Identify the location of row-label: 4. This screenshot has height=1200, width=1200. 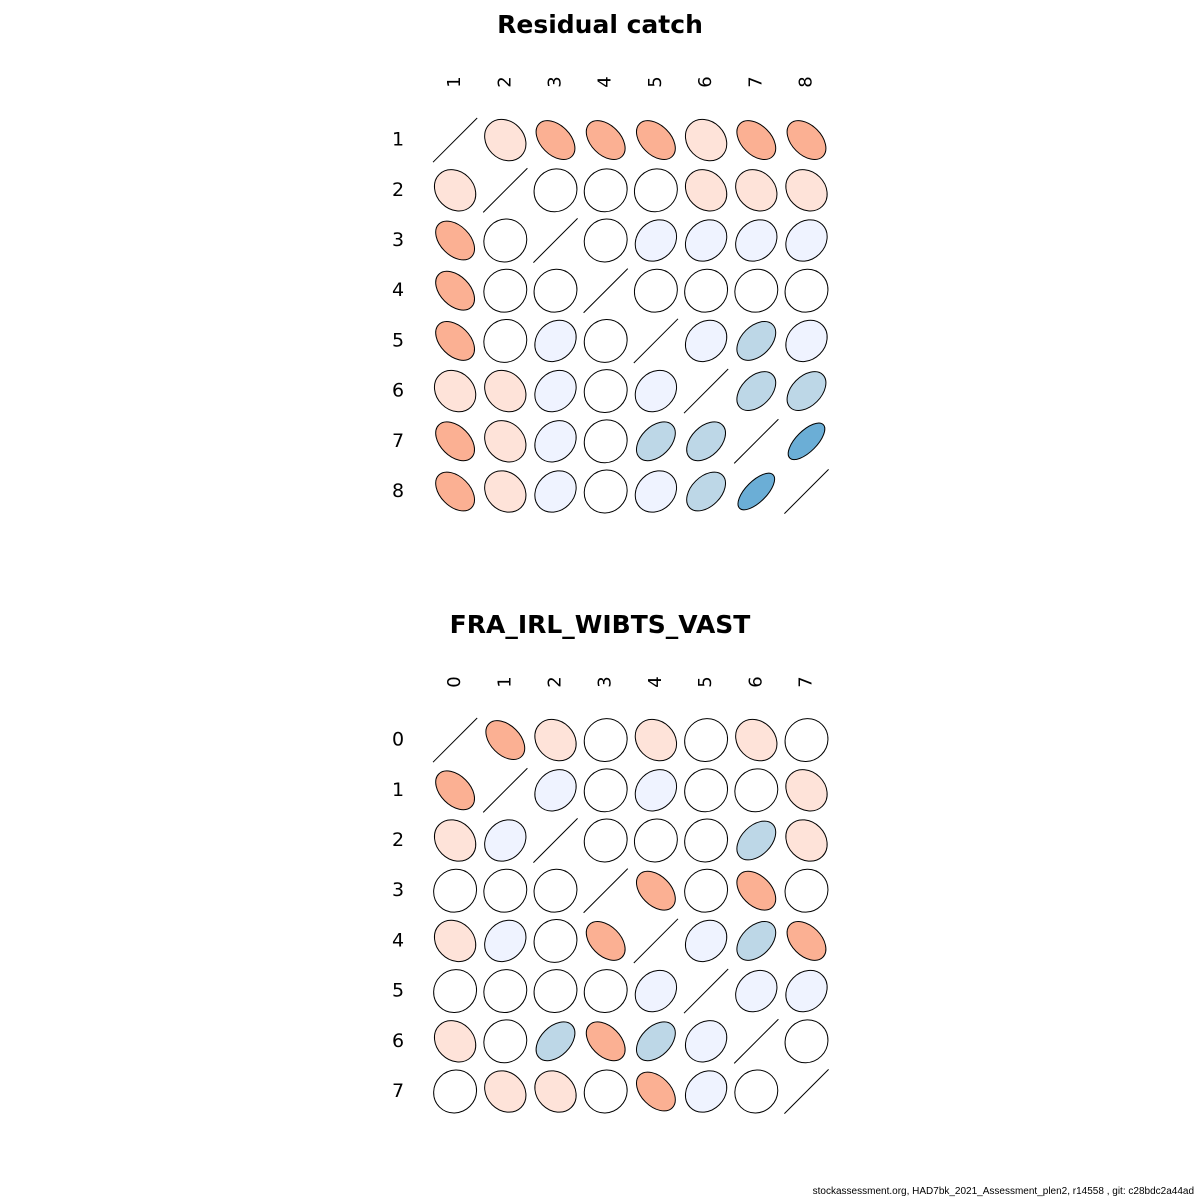
(398, 940).